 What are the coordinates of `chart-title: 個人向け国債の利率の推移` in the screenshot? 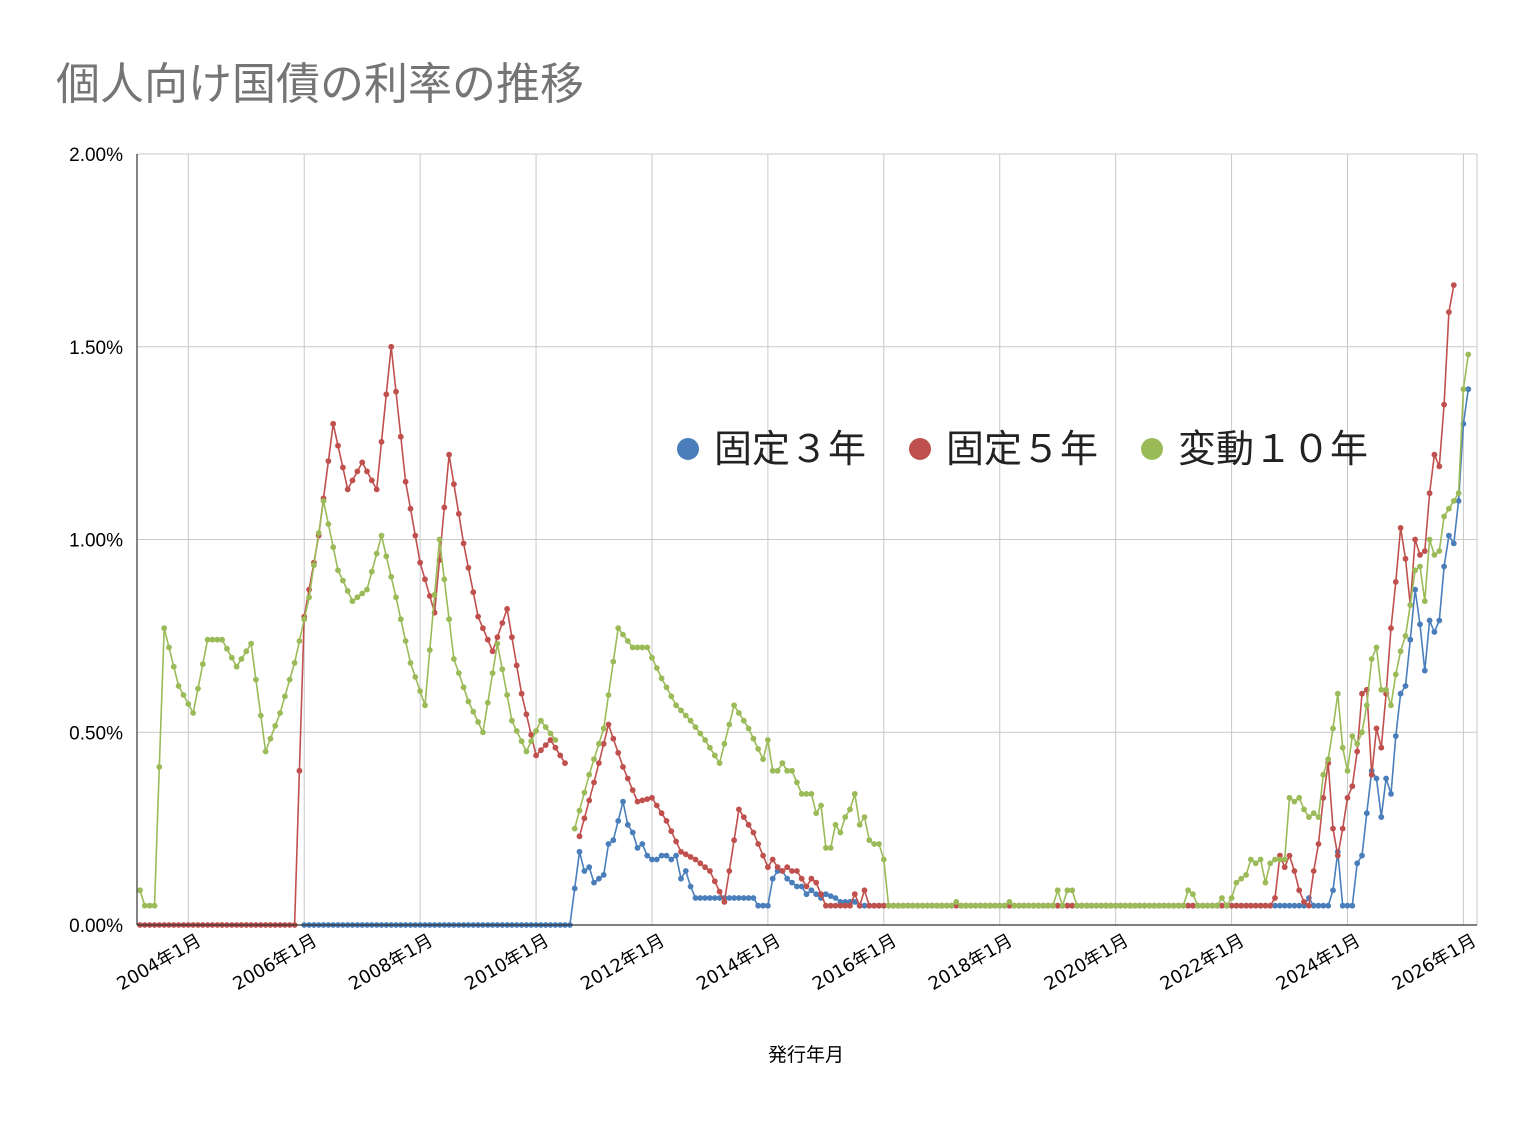 It's located at (320, 84).